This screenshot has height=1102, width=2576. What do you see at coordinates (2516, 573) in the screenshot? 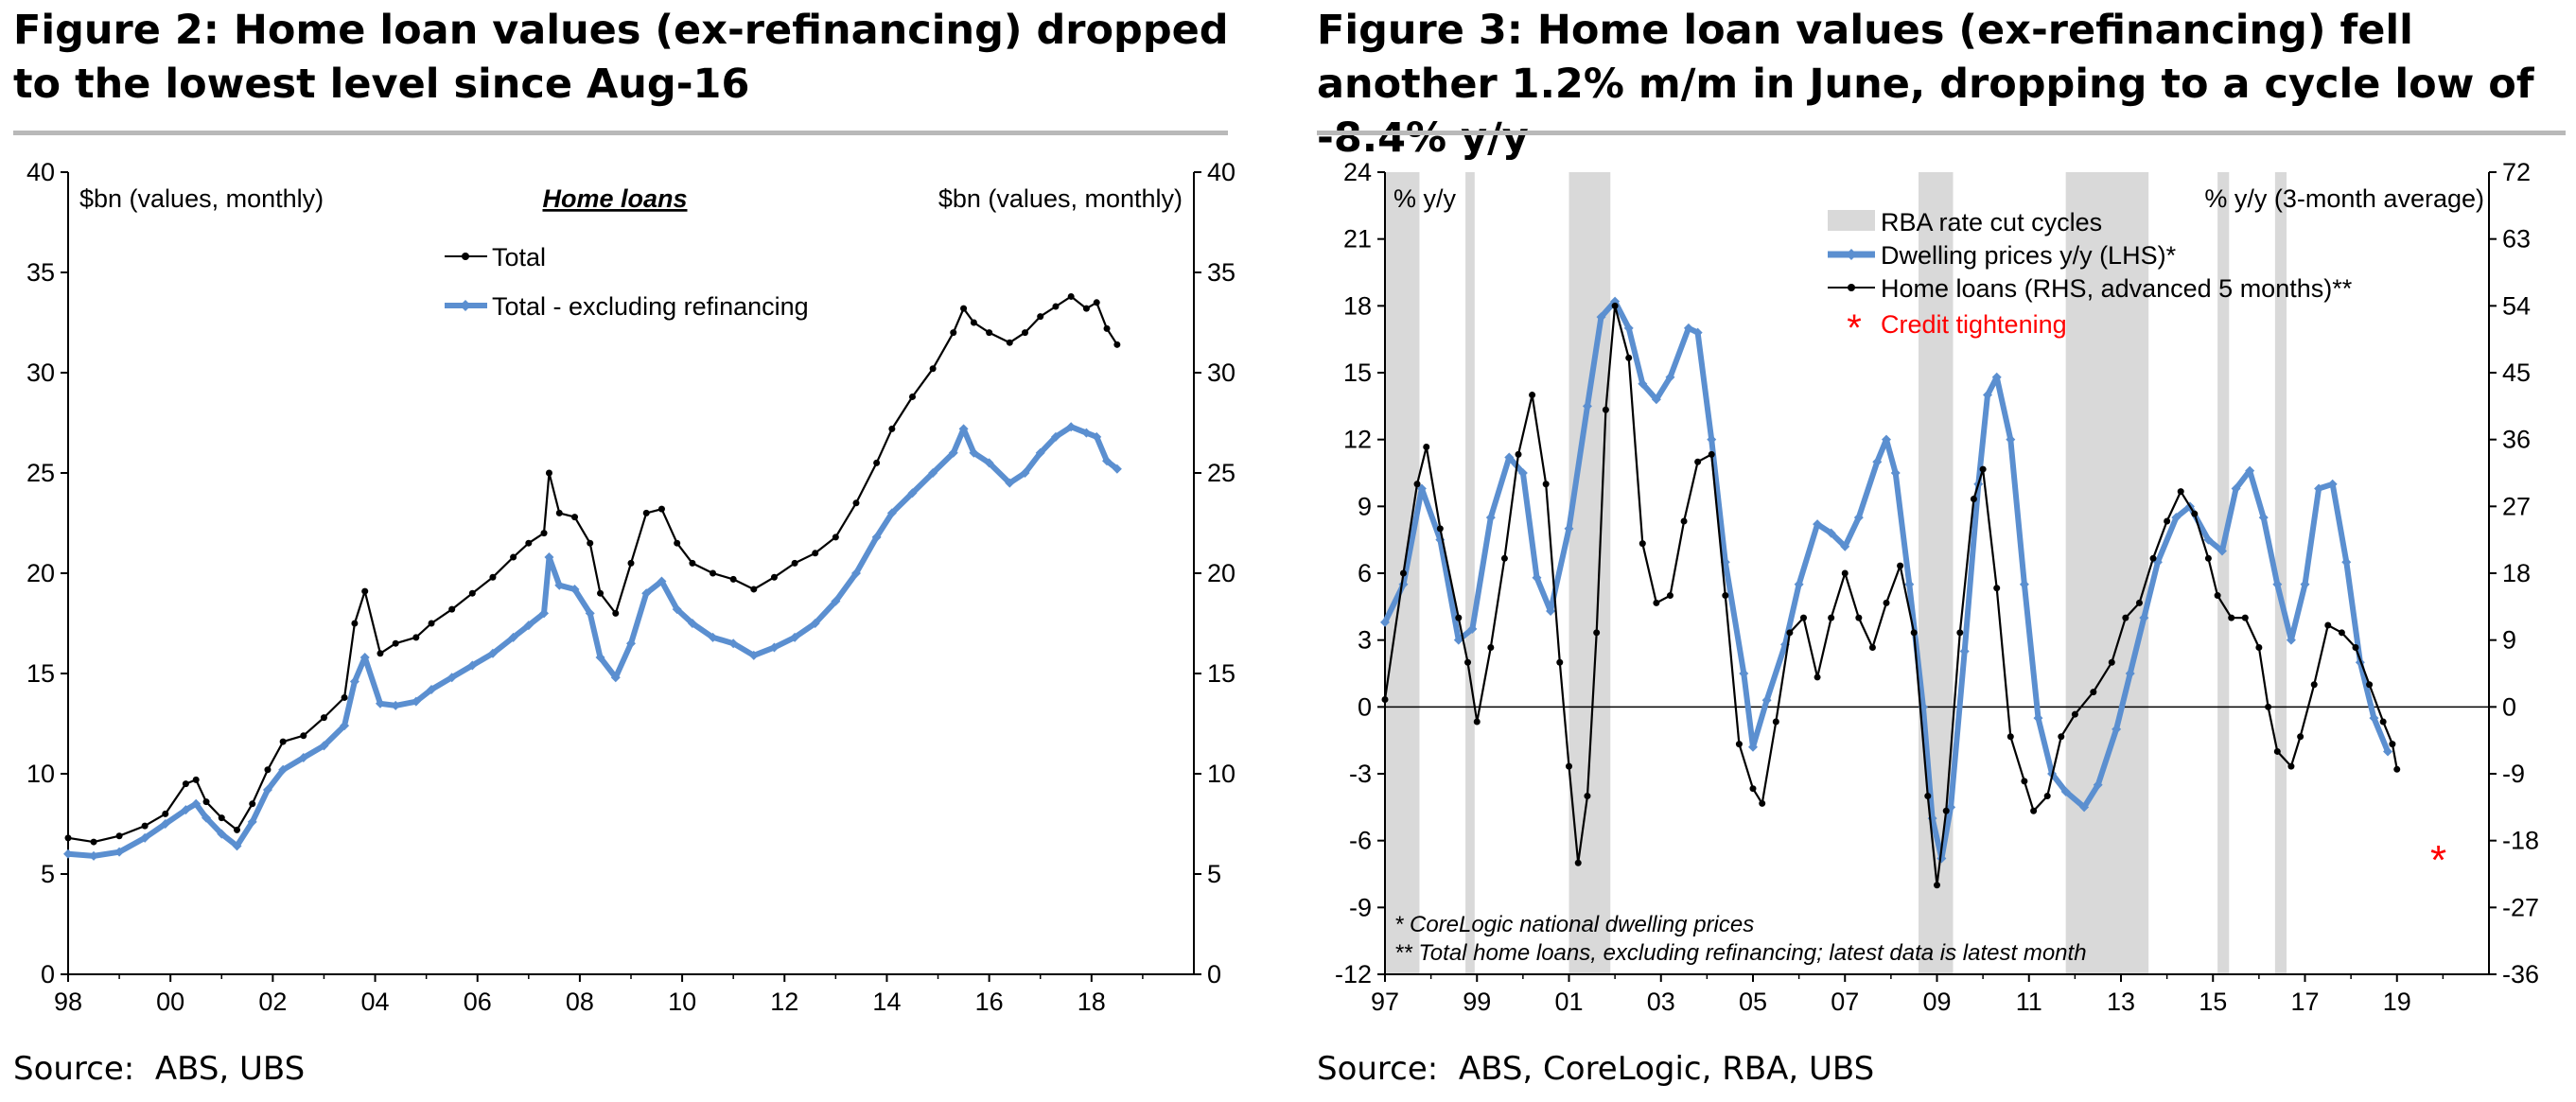
I see `chart-2-right-y-tick-label: 18` at bounding box center [2516, 573].